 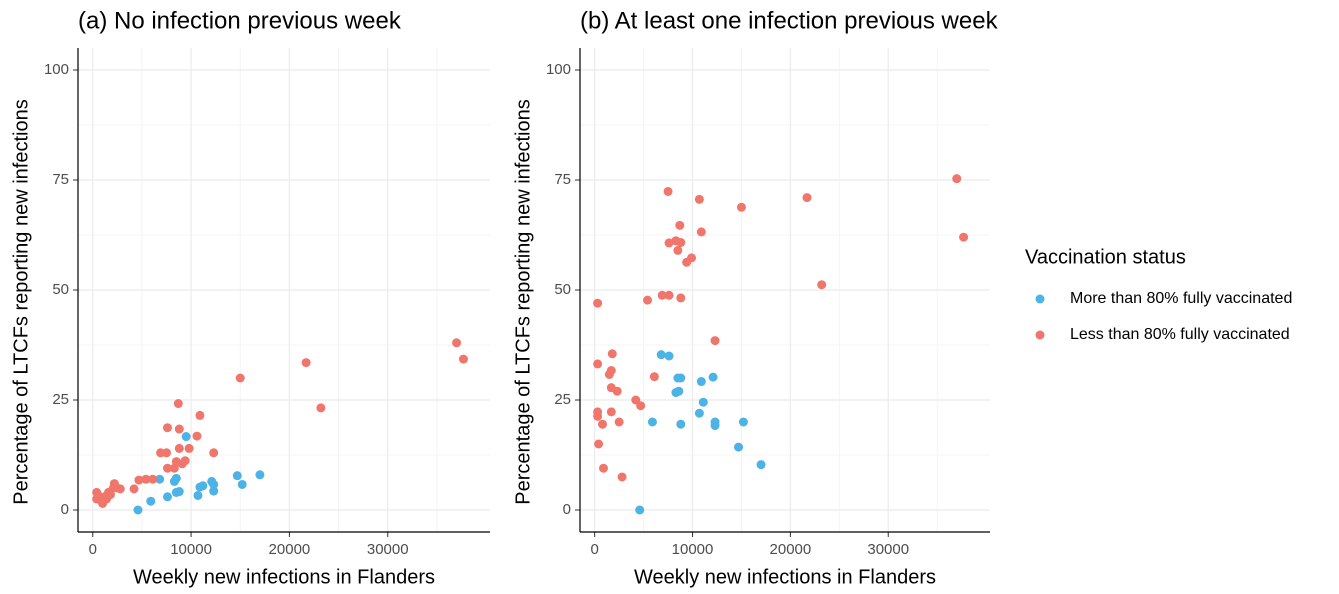 What do you see at coordinates (789, 20) in the screenshot?
I see `chart-title: (b) At least one infection previous week` at bounding box center [789, 20].